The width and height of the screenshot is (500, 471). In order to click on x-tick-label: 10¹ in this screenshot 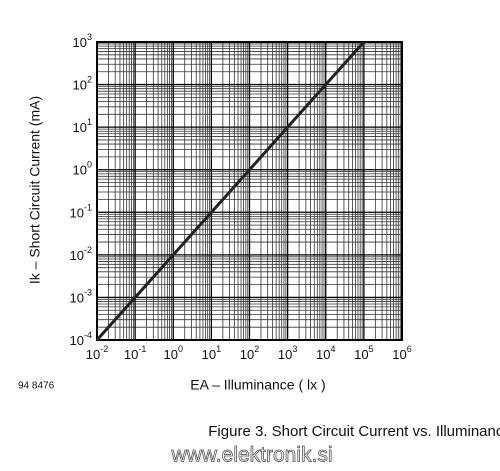, I will do `click(211, 353)`.